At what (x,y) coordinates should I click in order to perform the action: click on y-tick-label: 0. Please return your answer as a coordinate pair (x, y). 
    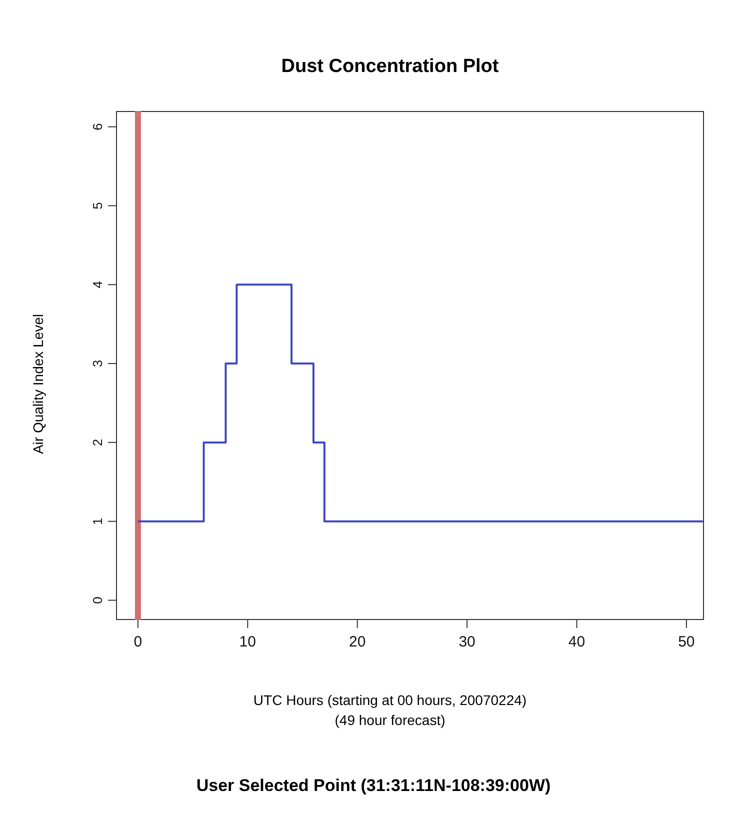
    Looking at the image, I should click on (97, 600).